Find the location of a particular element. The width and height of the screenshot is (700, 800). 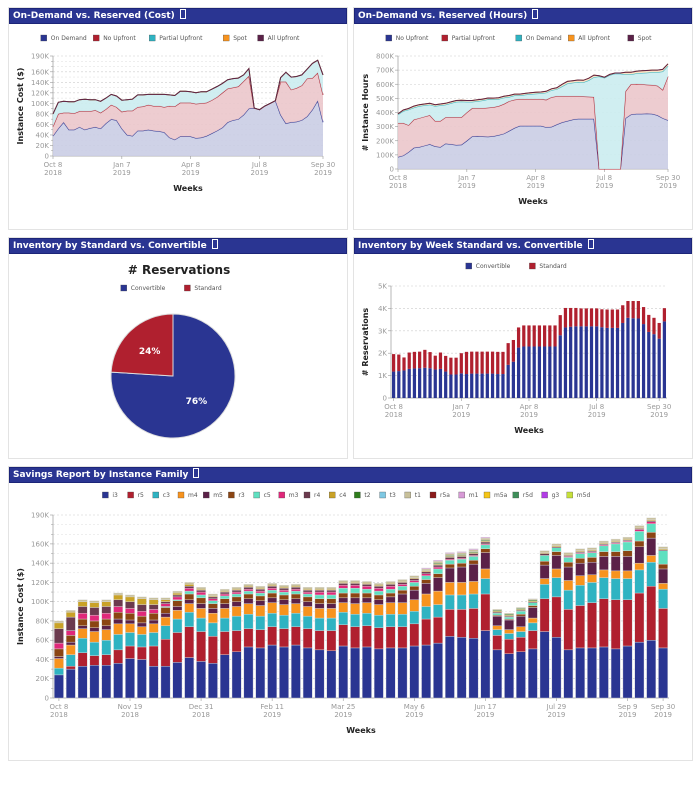

y-tick-label: 3K is located at coordinates (382, 331).